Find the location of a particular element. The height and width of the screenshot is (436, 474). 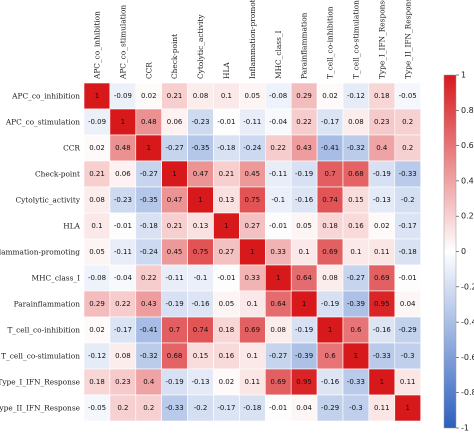

cell-value-label: -0.16 is located at coordinates (304, 200).